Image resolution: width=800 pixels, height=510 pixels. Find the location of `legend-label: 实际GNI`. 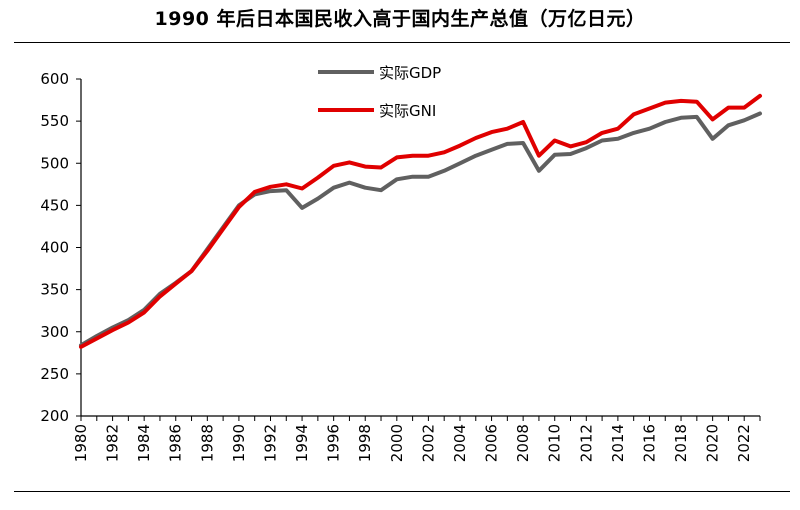

legend-label: 实际GNI is located at coordinates (407, 111).